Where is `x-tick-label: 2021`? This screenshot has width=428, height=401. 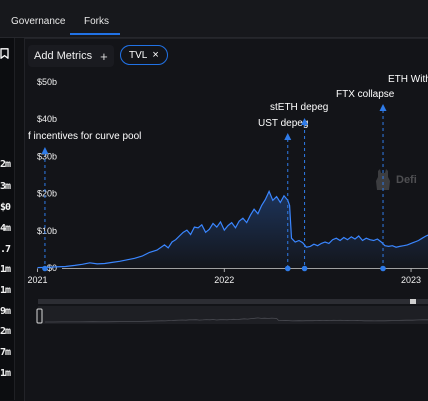 x-tick-label: 2021 is located at coordinates (37, 280).